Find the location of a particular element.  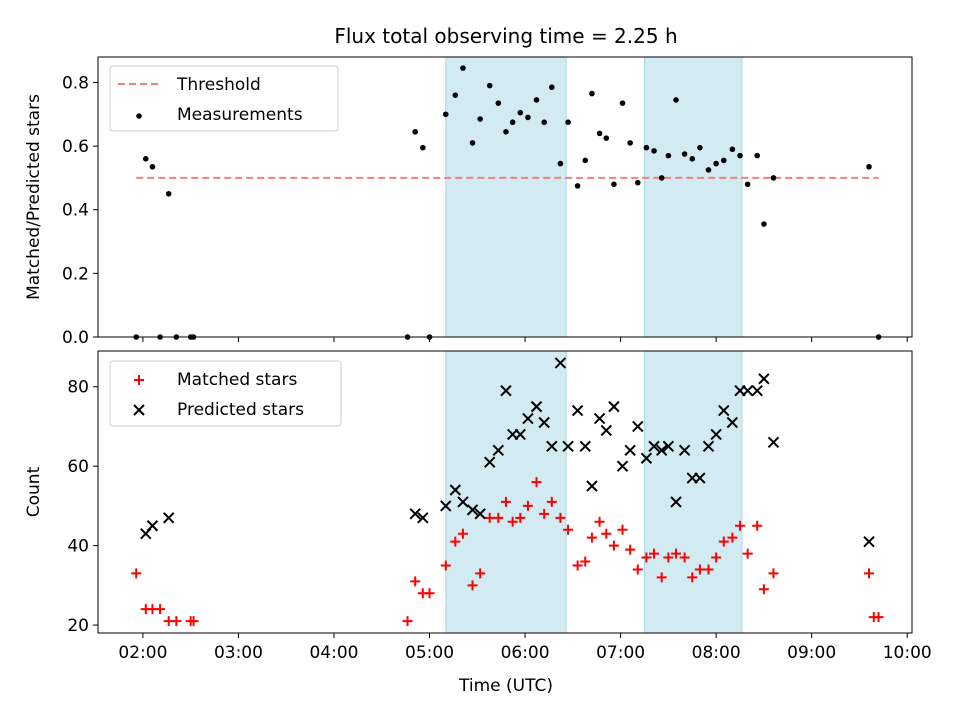

x-tick-label: 07:00 is located at coordinates (620, 653).